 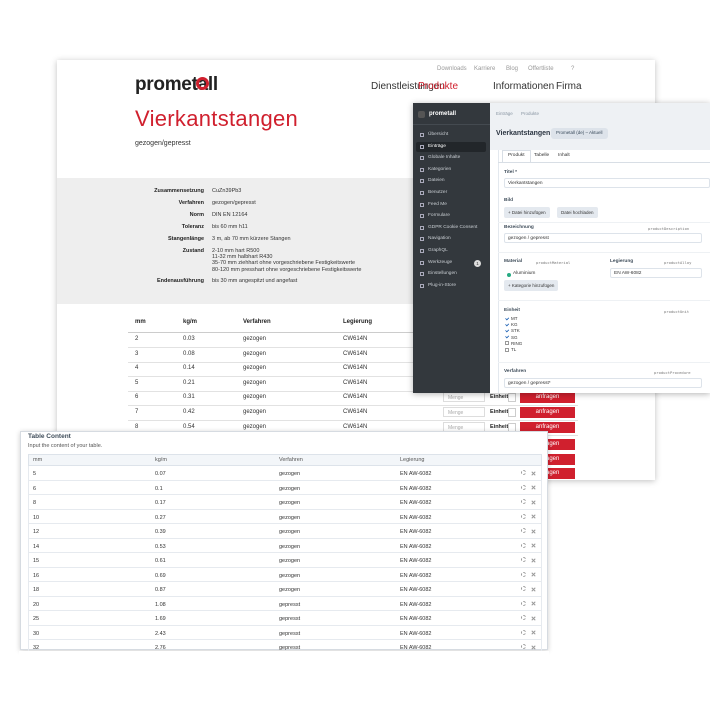 What do you see at coordinates (36, 604) in the screenshot?
I see `table-input: 20` at bounding box center [36, 604].